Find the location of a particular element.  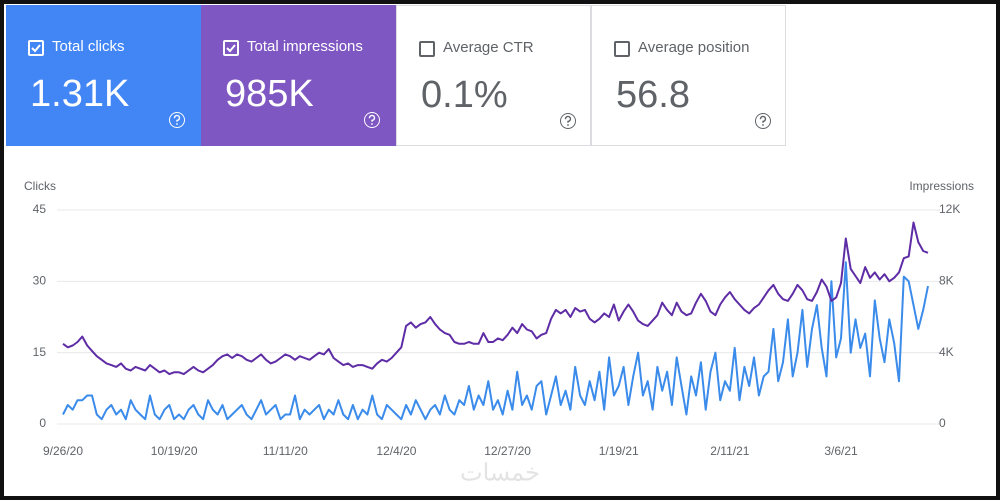

metric-card: Average position 56.8 is located at coordinates (688, 75).